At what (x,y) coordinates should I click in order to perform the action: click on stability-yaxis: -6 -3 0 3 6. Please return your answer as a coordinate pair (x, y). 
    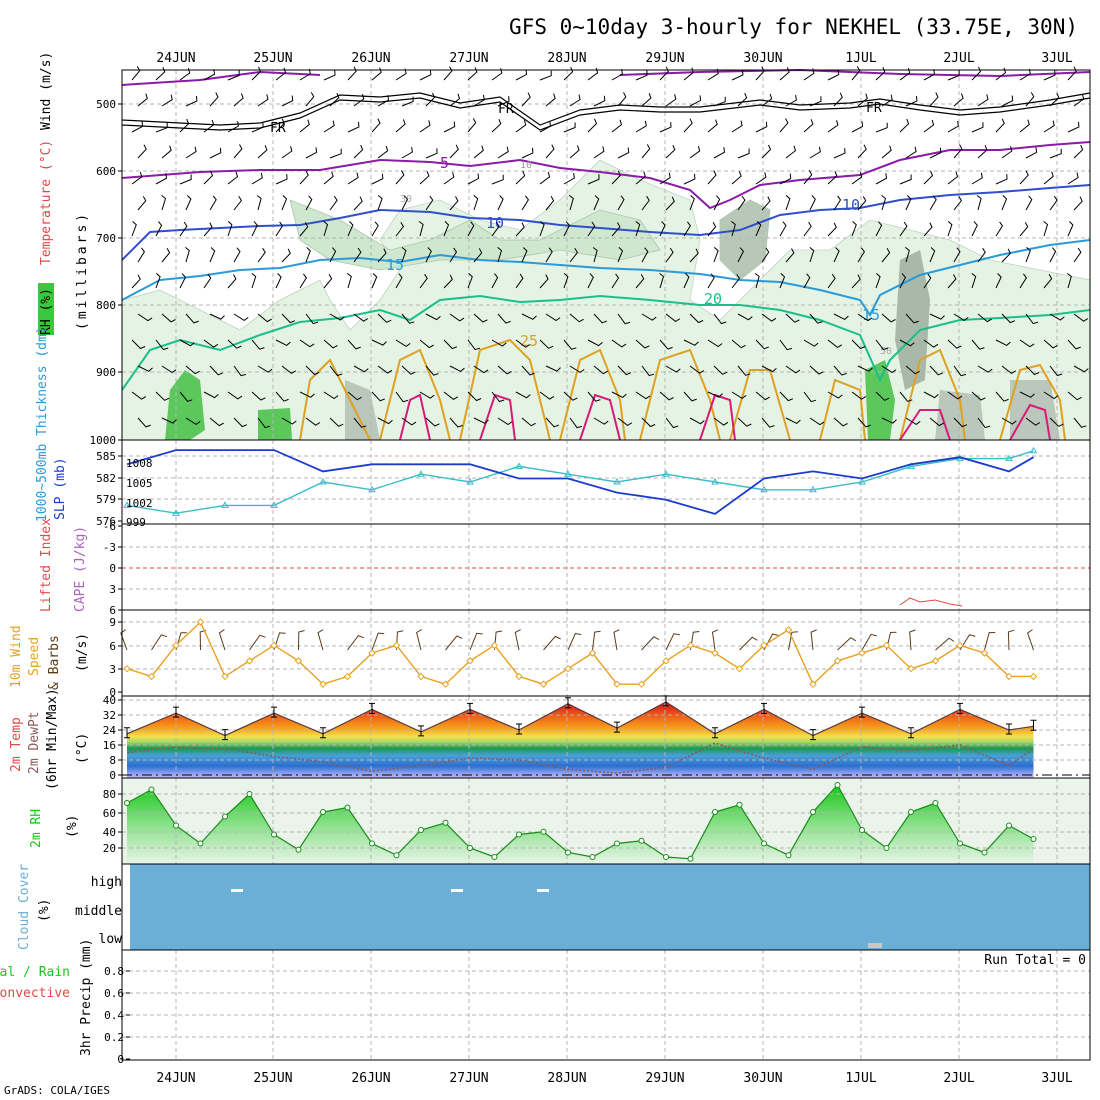
    Looking at the image, I should click on (112, 568).